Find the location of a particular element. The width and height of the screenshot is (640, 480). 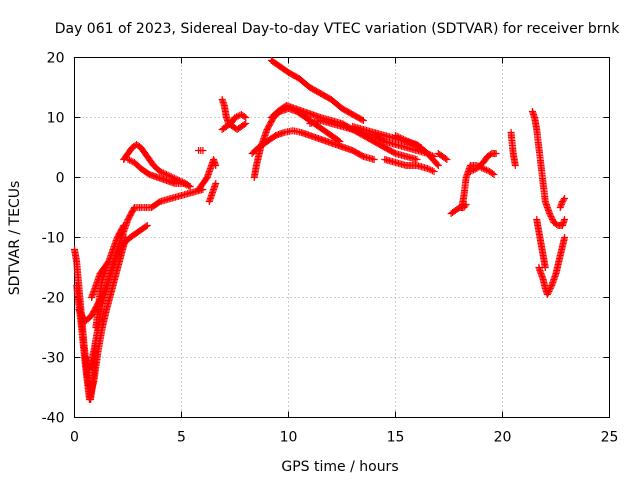

y-tick-label: -20 is located at coordinates (53, 299).